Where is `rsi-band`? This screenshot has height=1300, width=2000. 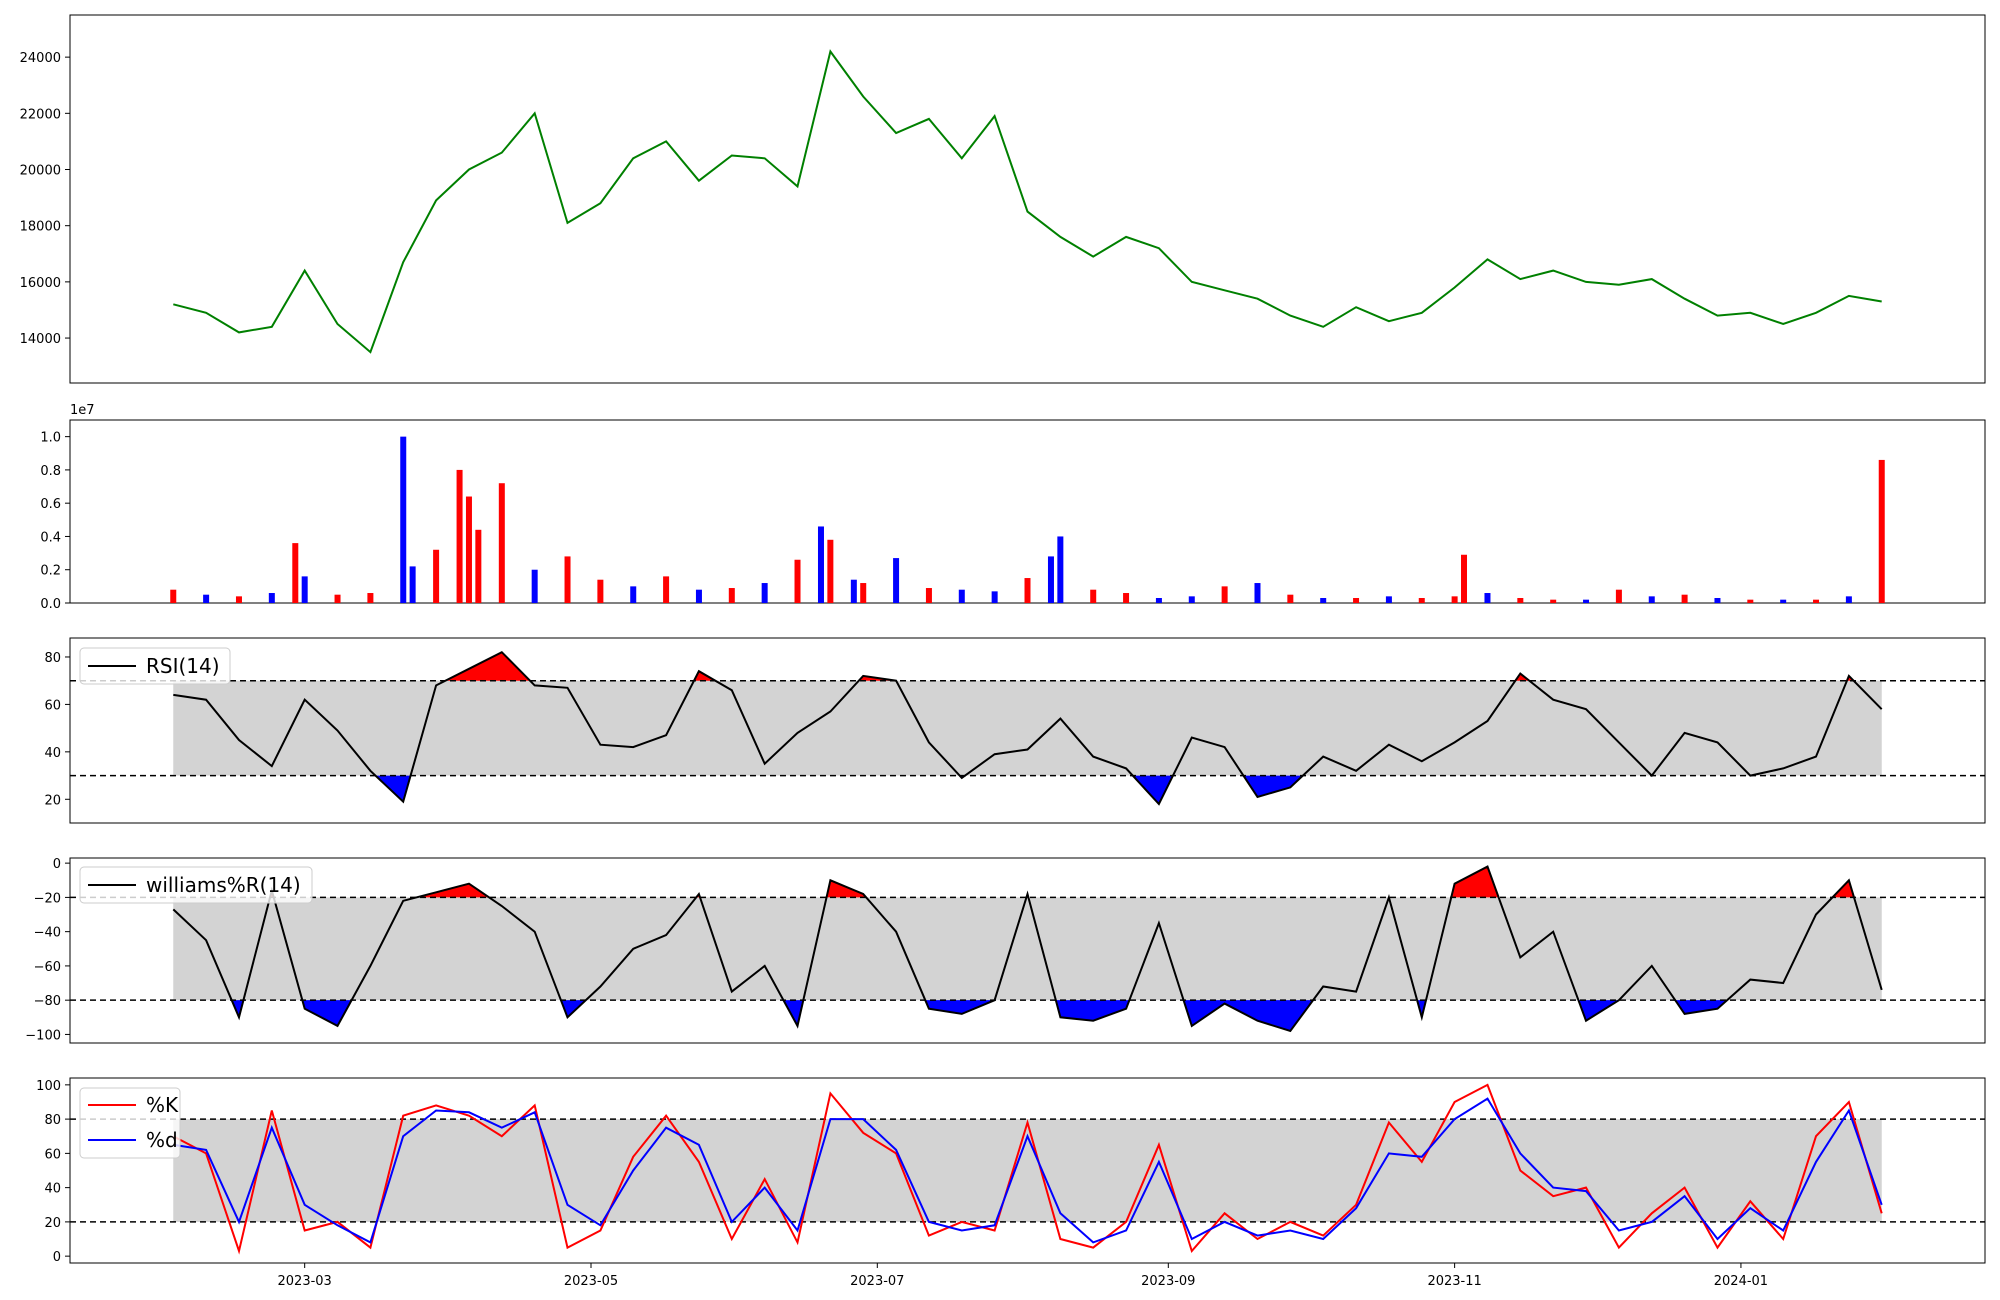 rsi-band is located at coordinates (1027, 728).